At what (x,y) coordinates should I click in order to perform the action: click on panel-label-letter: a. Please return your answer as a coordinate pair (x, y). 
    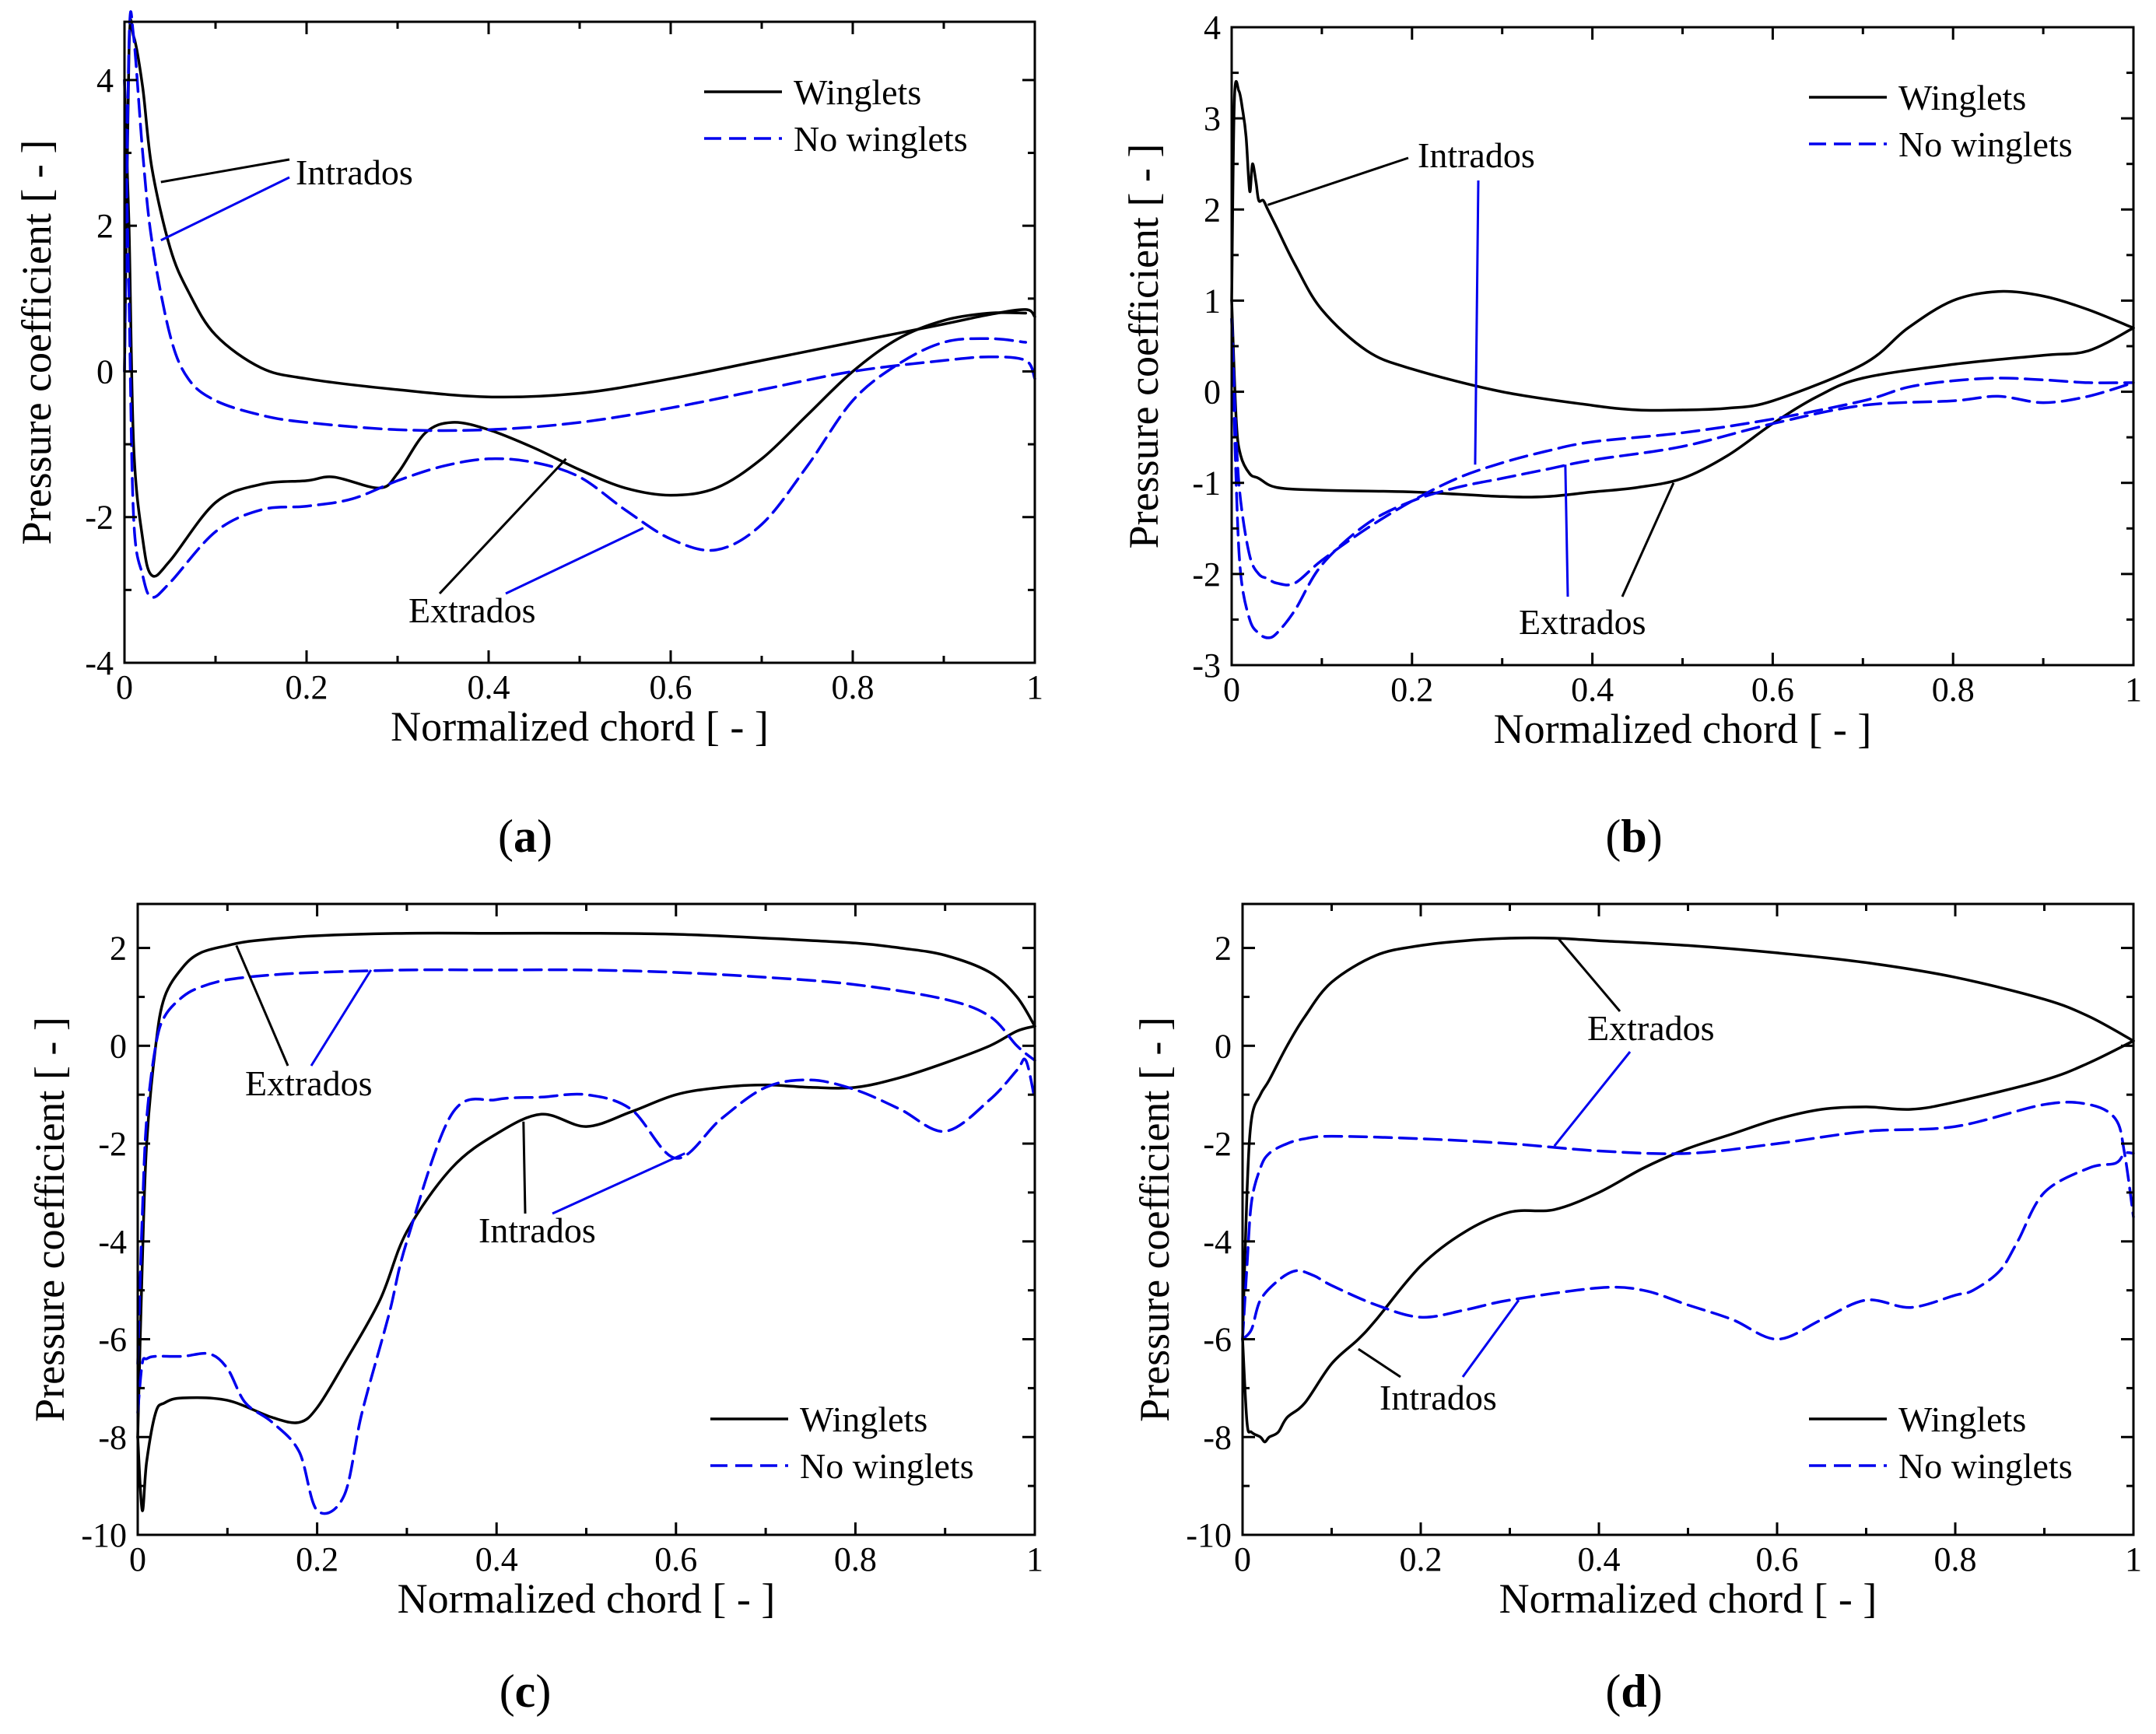
    Looking at the image, I should click on (525, 837).